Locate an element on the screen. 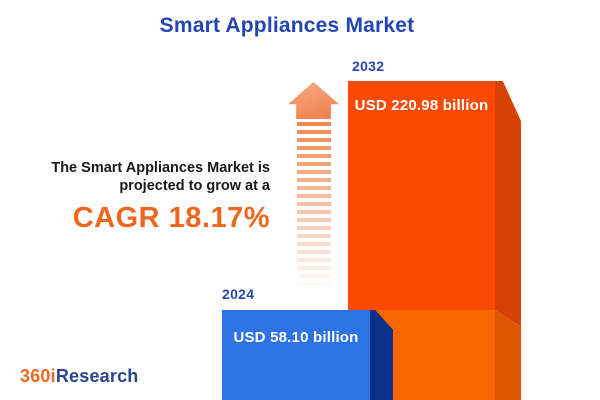 This screenshot has width=600, height=400. bar-2032-front-face-upper: USD 220.98 billion is located at coordinates (421, 195).